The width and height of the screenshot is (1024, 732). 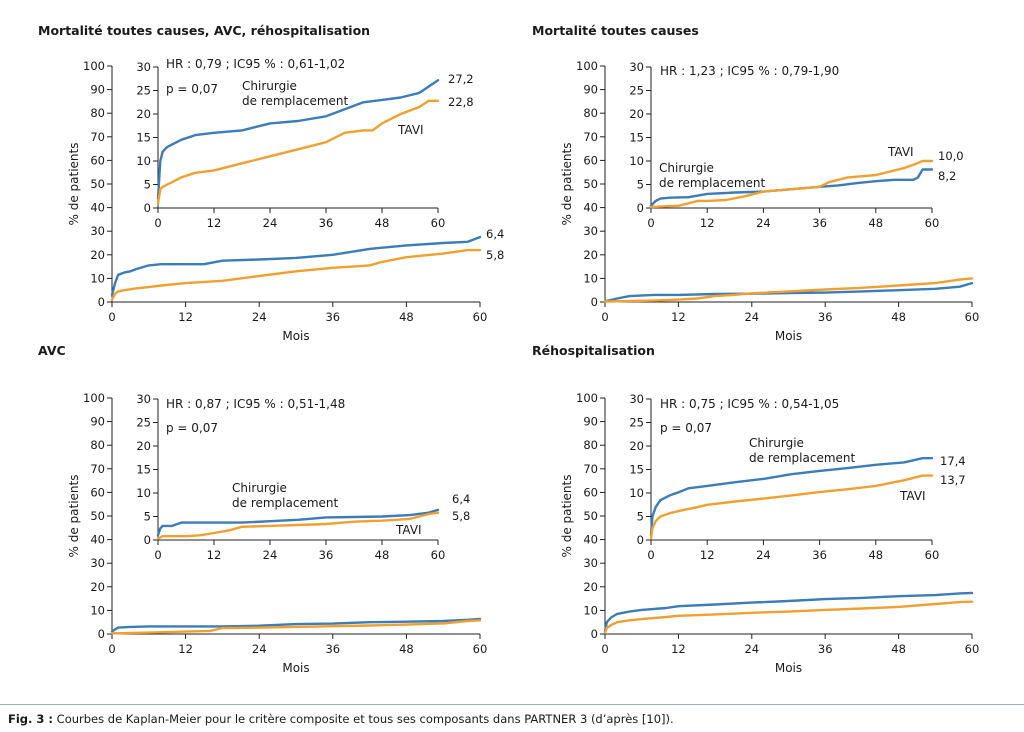 I want to click on inset-end-label: 27,2, so click(x=461, y=79).